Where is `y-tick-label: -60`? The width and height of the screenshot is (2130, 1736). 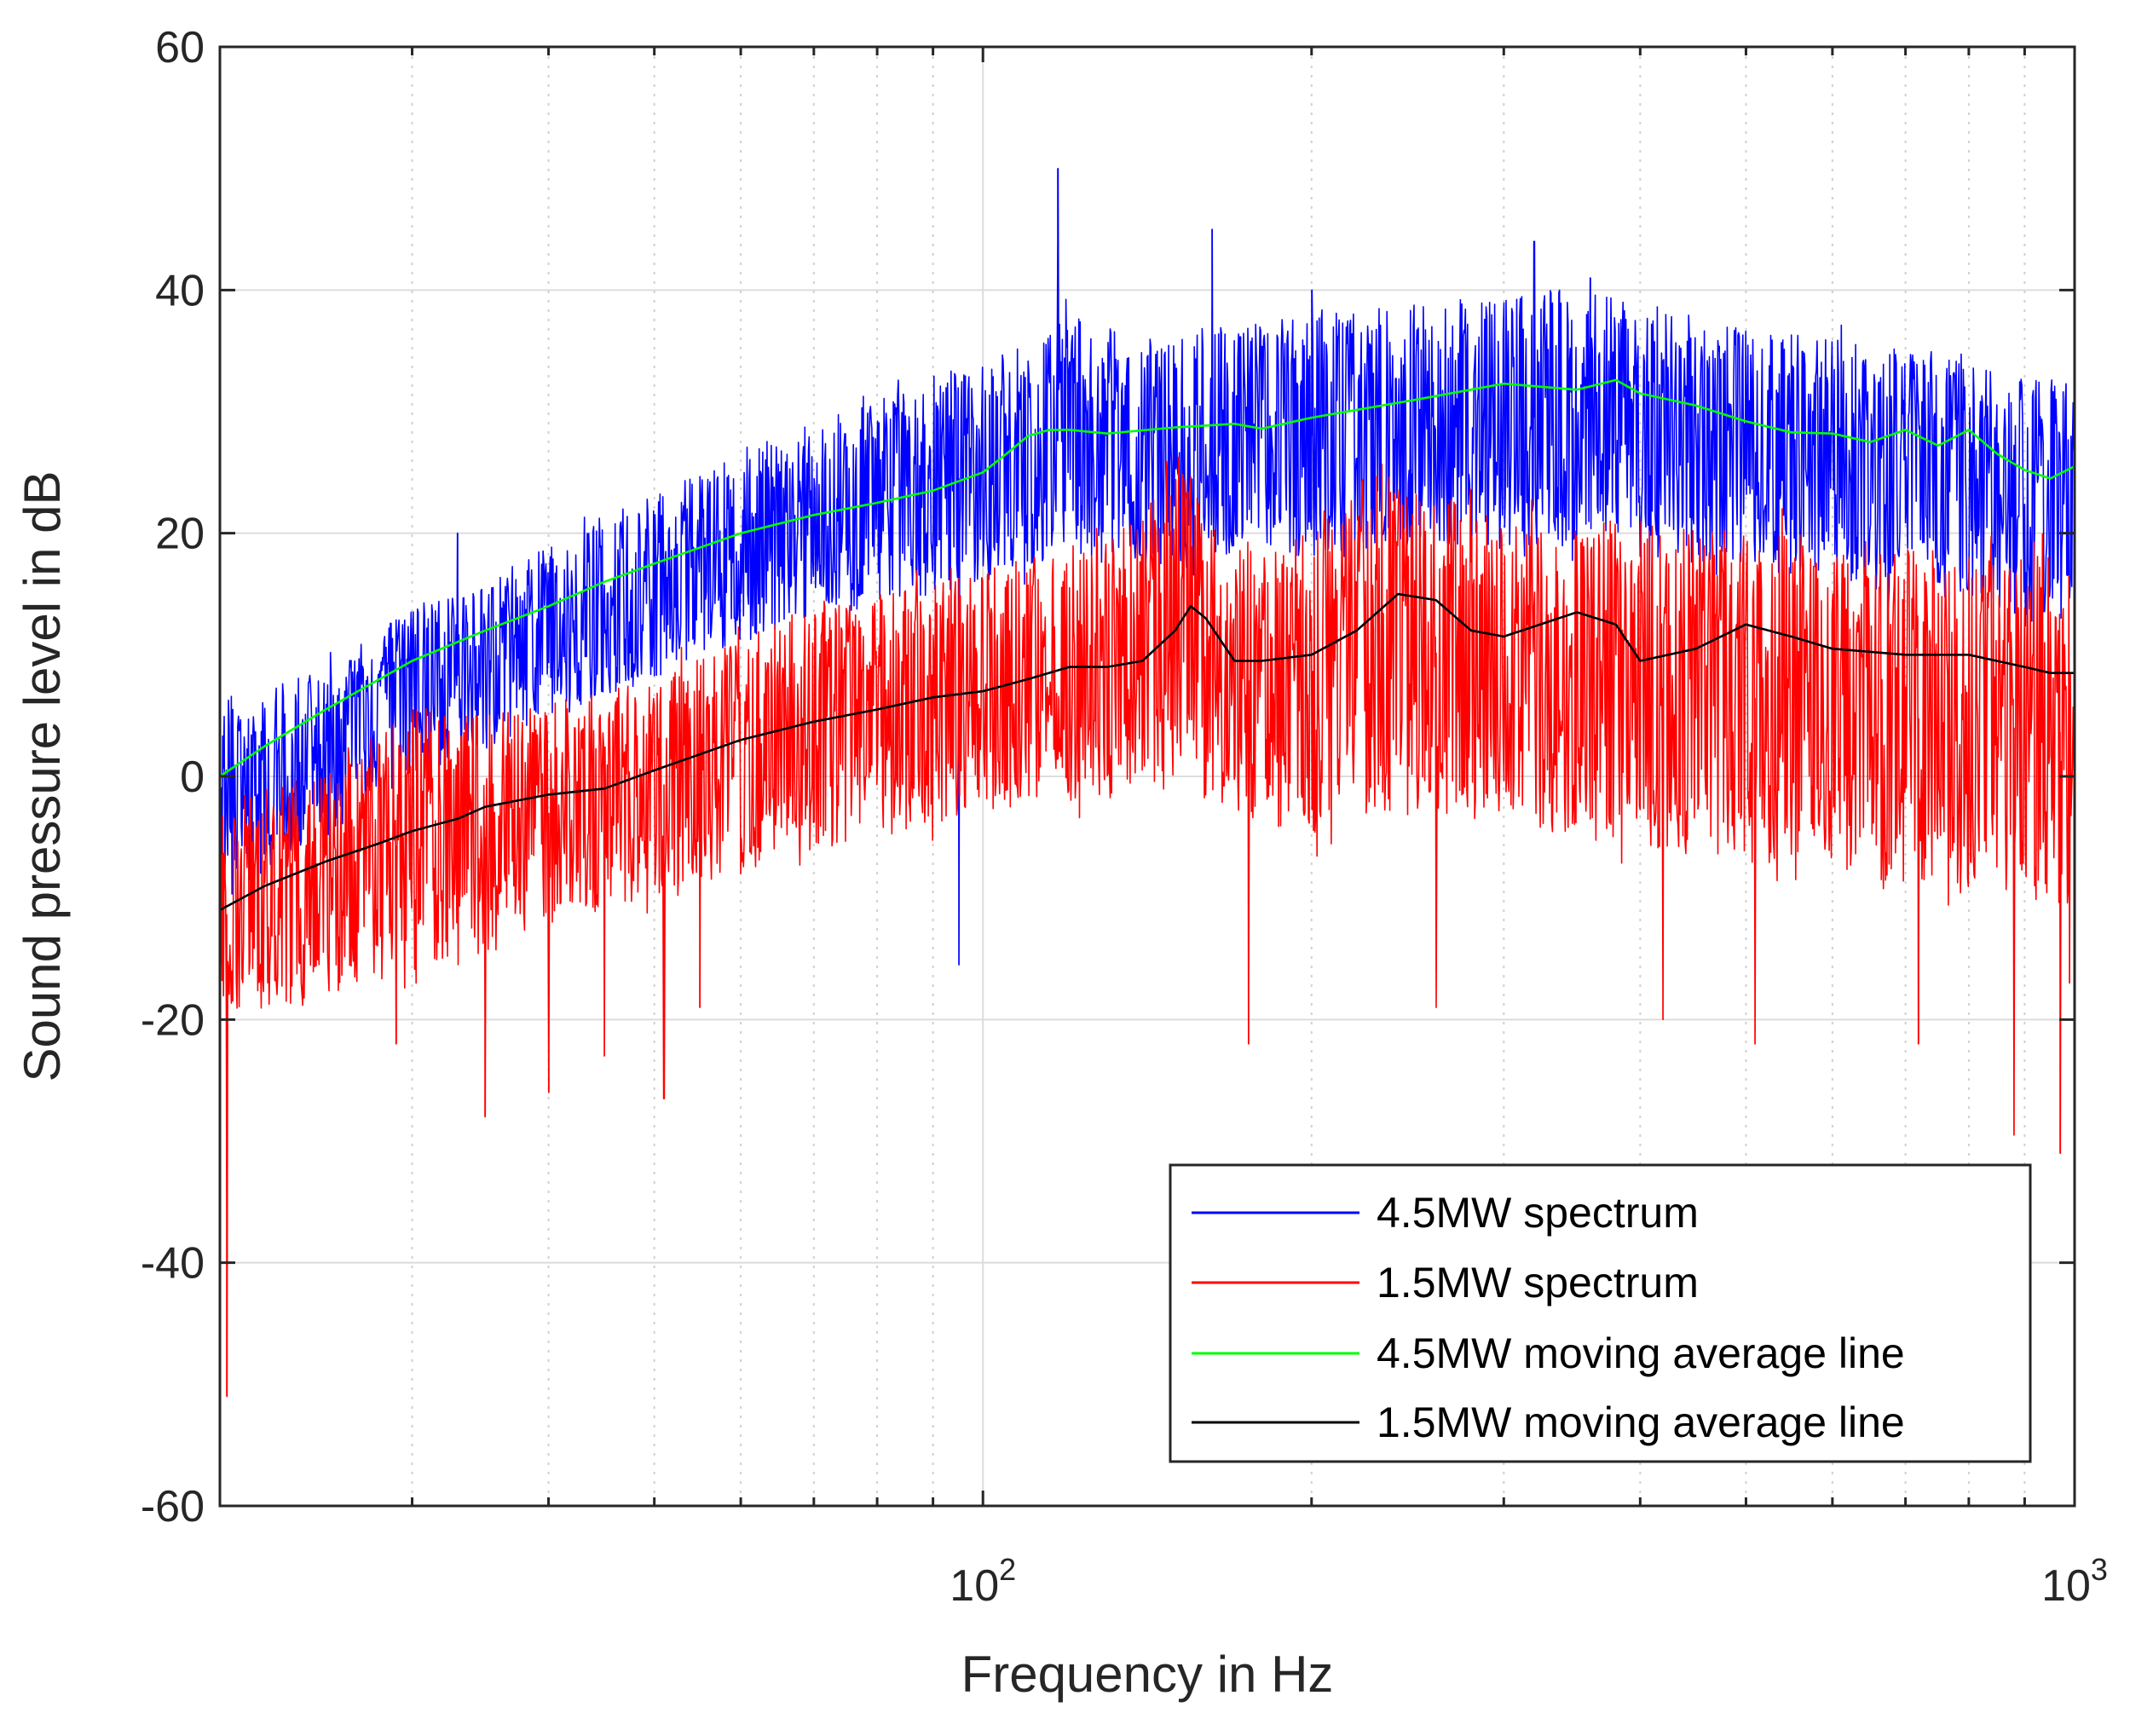 y-tick-label: -60 is located at coordinates (173, 1506).